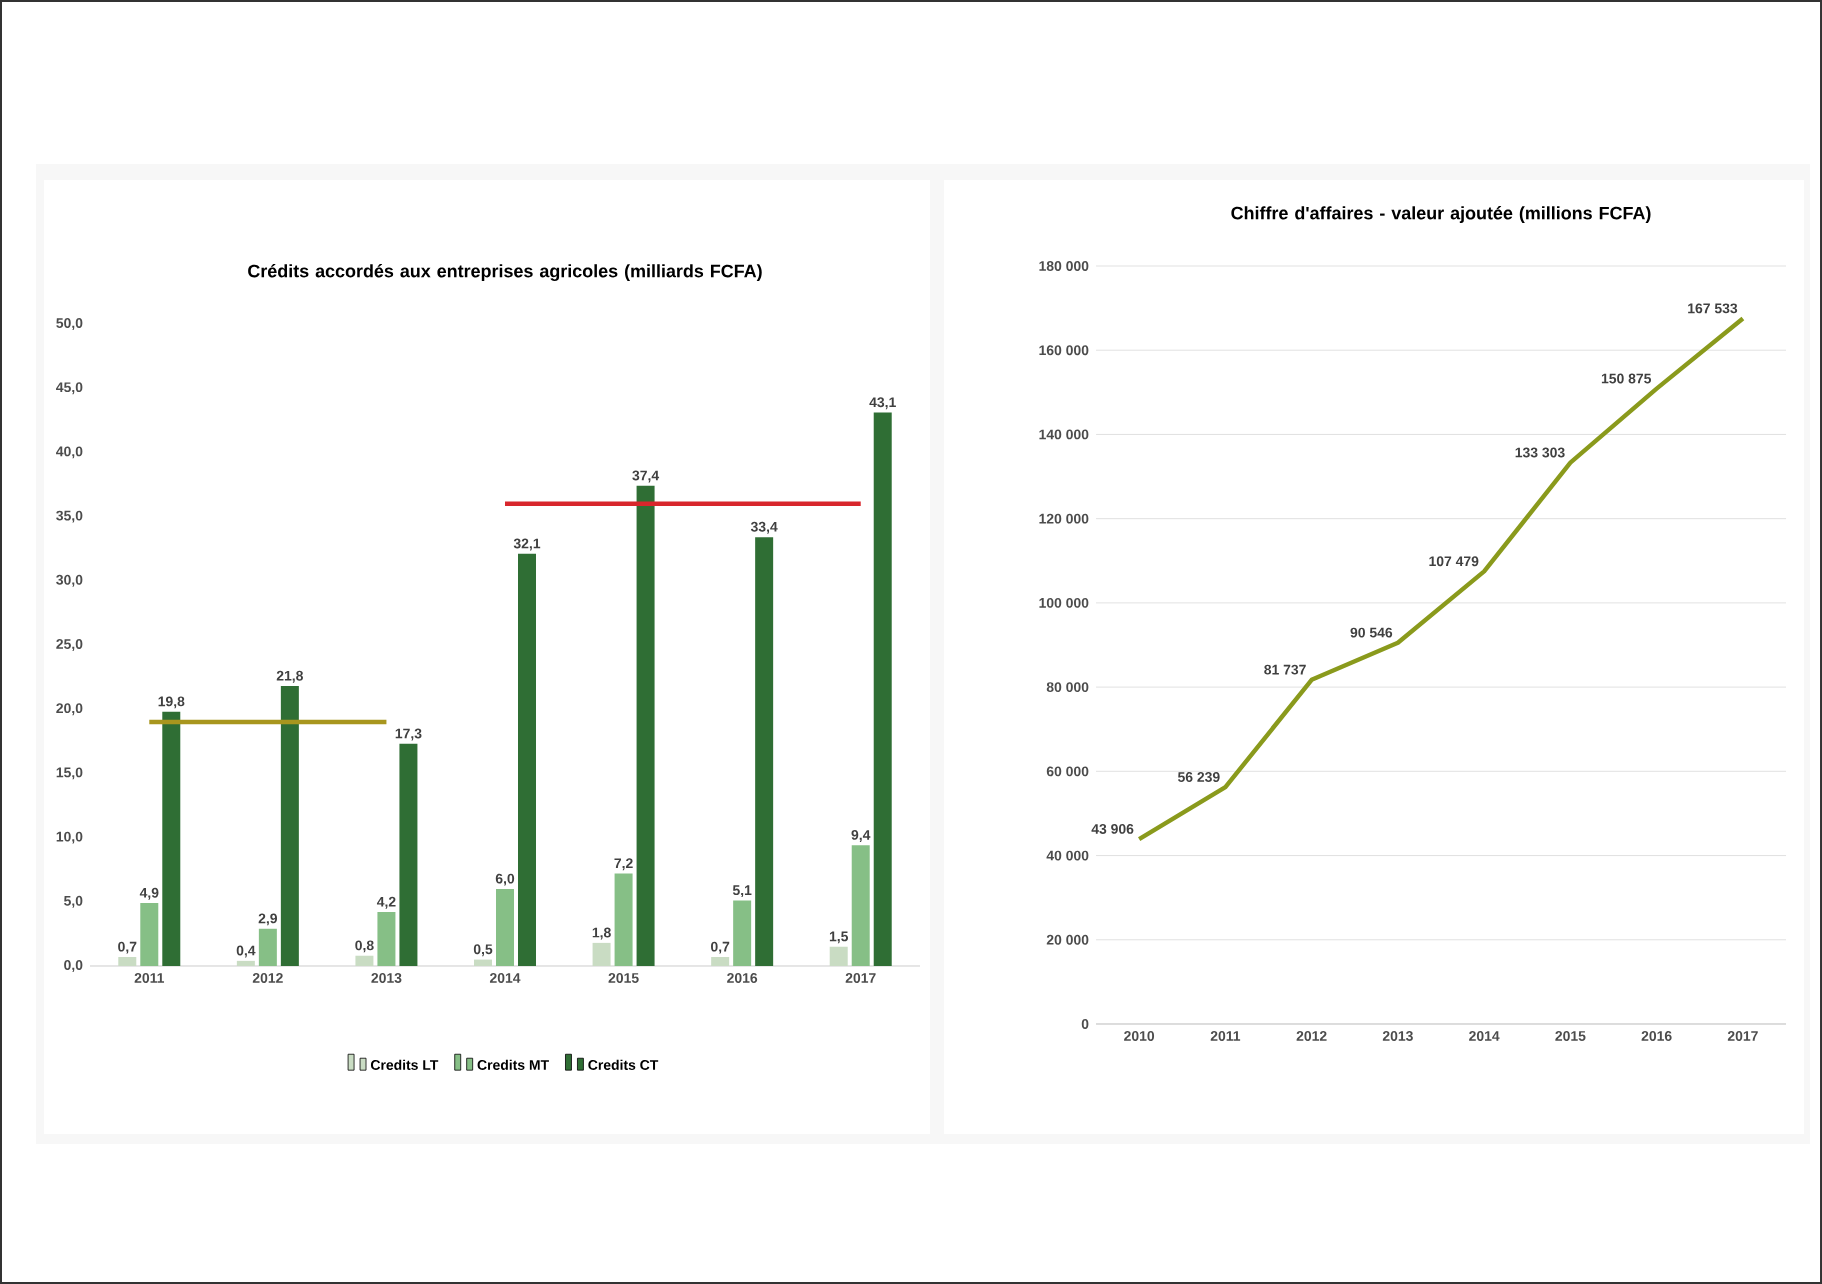 The height and width of the screenshot is (1284, 1822). Describe the element at coordinates (1441, 214) in the screenshot. I see `chart-title: Chiffre d'affaires - valeur ajoutée (millions FCFA)` at that location.